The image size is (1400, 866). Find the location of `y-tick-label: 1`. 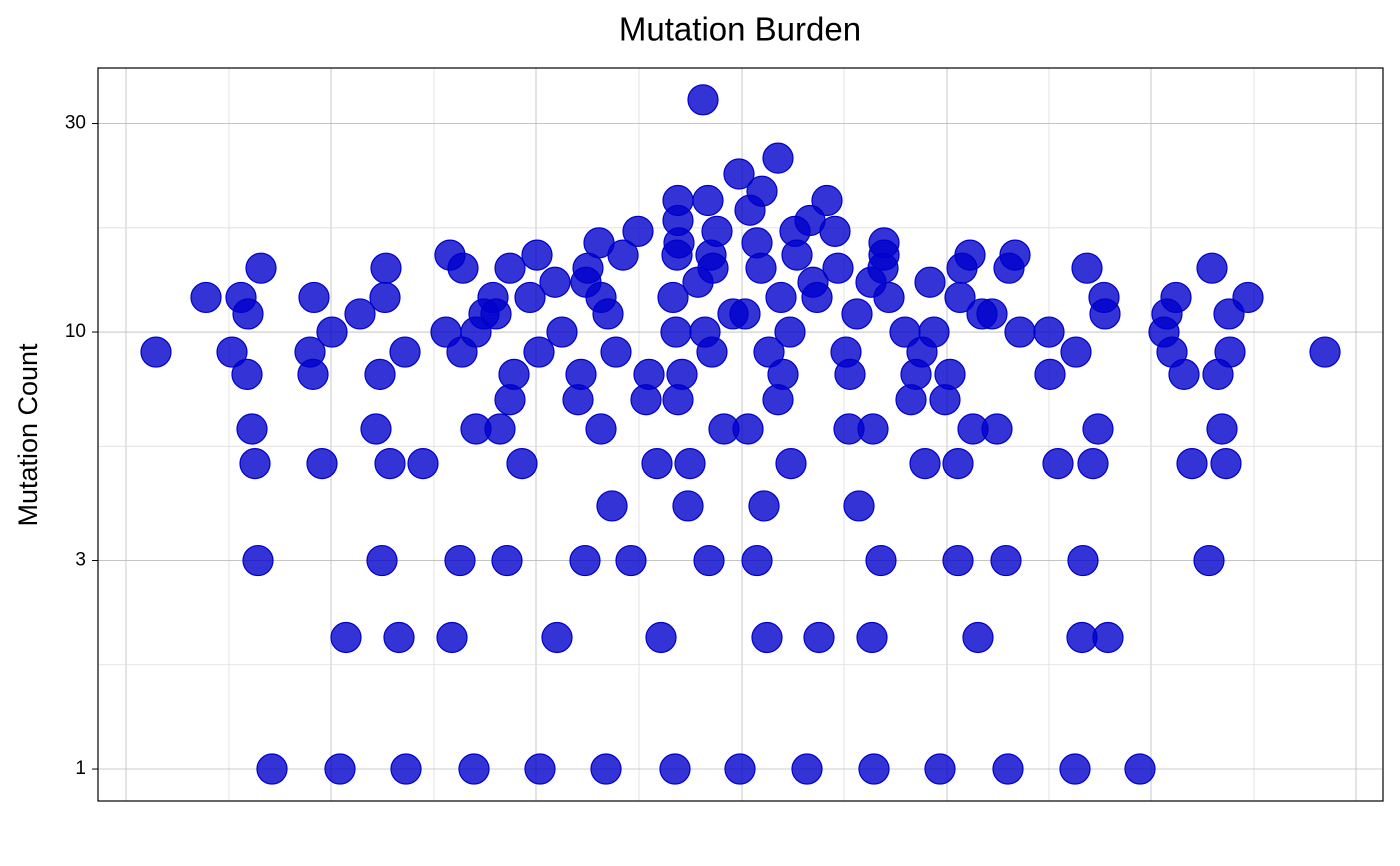

y-tick-label: 1 is located at coordinates (80, 768).